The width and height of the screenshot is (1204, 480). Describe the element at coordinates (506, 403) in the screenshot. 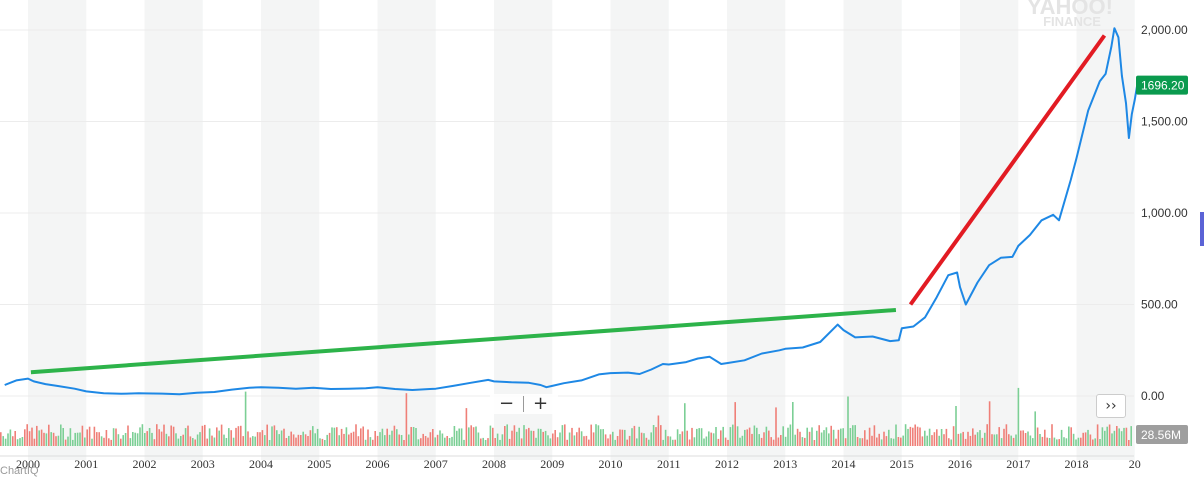

I see `zoom-out-button: −` at that location.